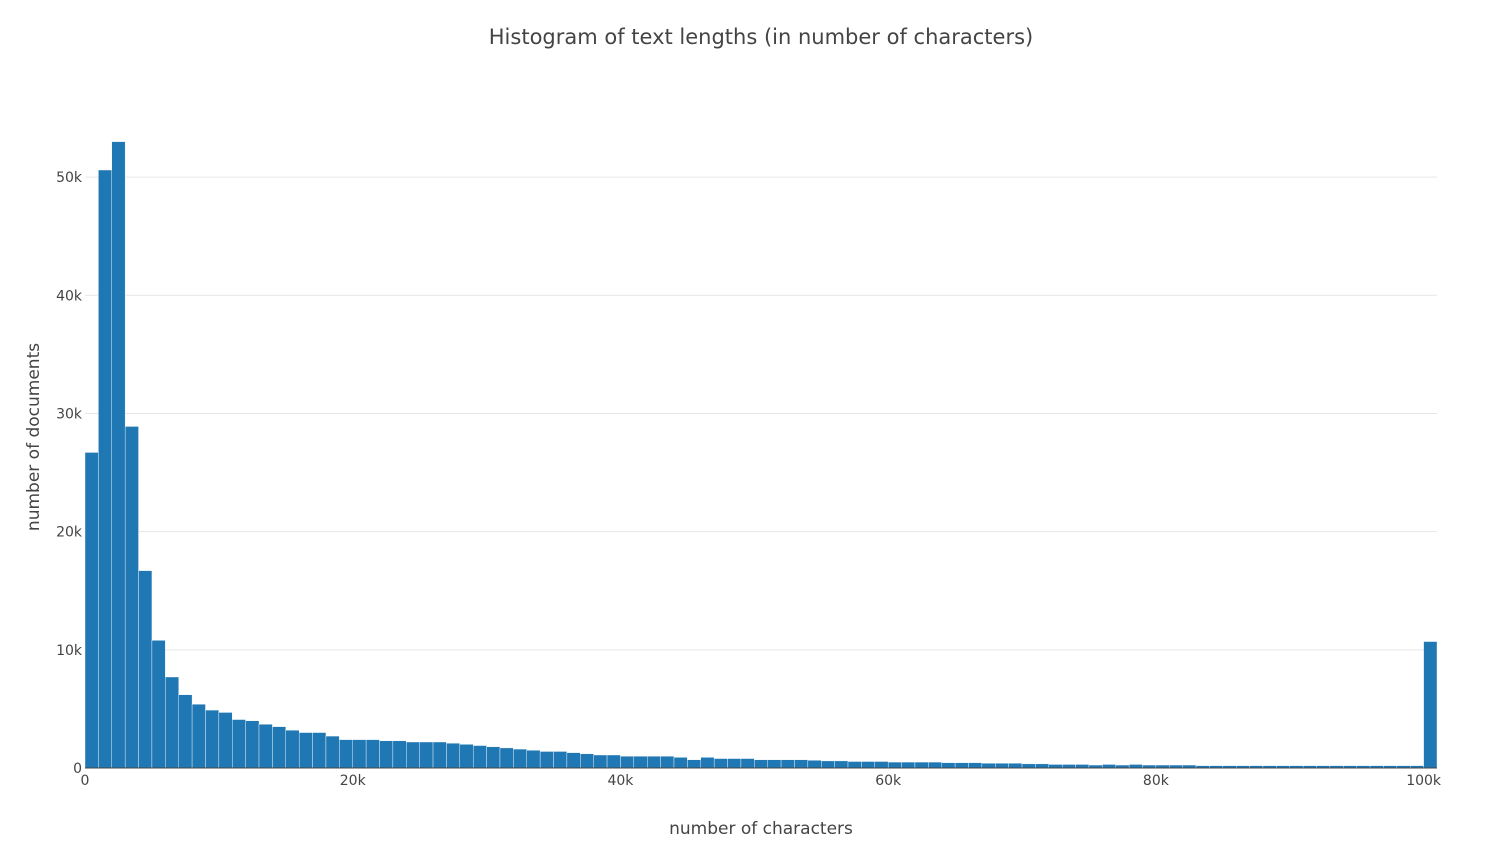 This screenshot has height=866, width=1510. I want to click on x-tick-label: 40k, so click(620, 781).